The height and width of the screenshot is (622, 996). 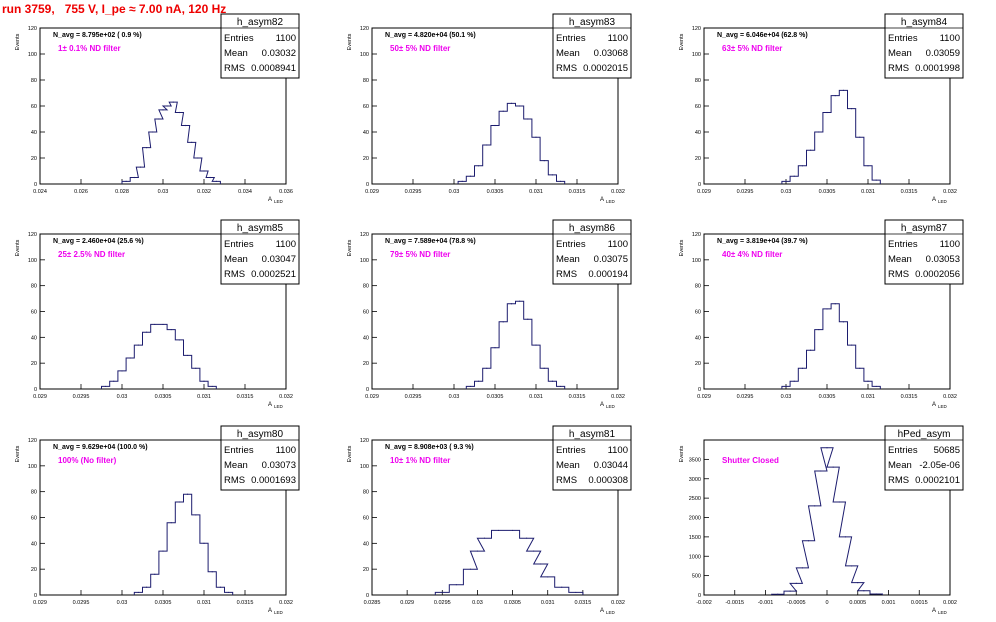 What do you see at coordinates (279, 612) in the screenshot?
I see `x-axis-label-subscript: LED` at bounding box center [279, 612].